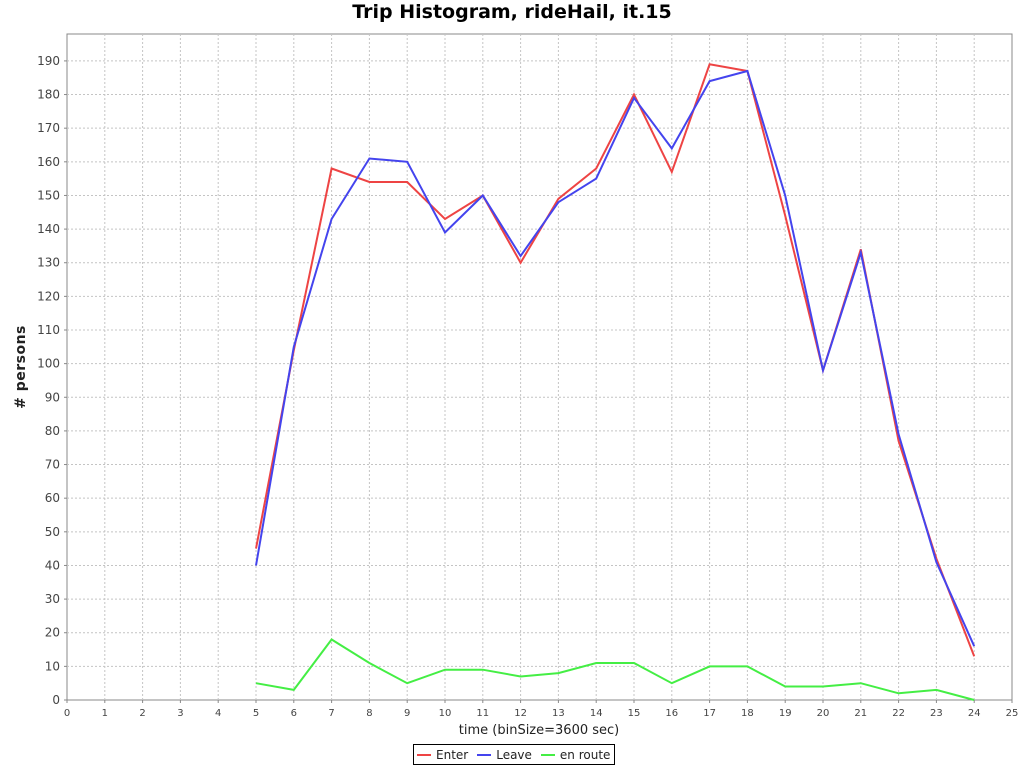  I want to click on x-tick-label: 3, so click(180, 713).